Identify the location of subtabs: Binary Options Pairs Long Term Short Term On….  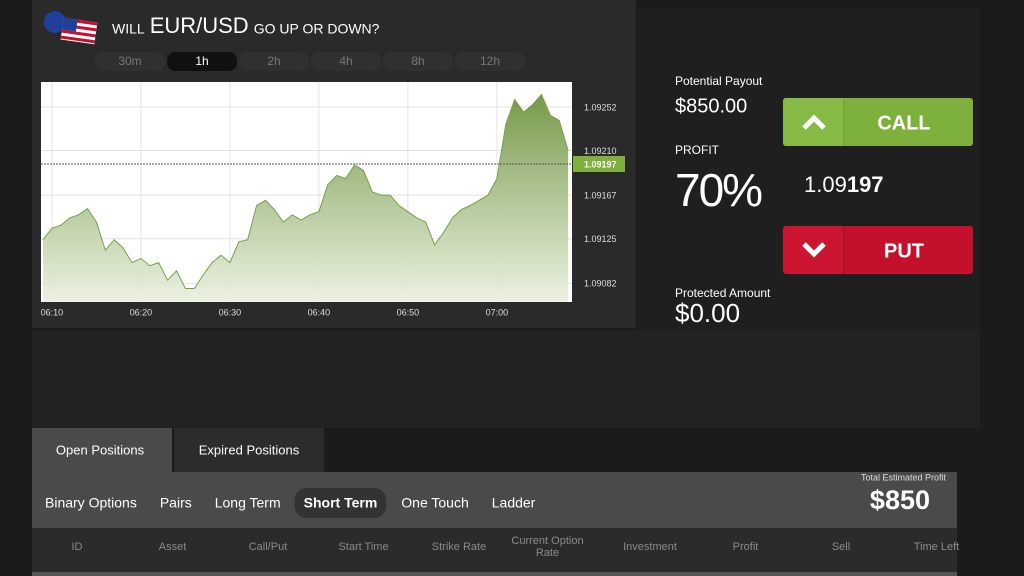
(290, 503).